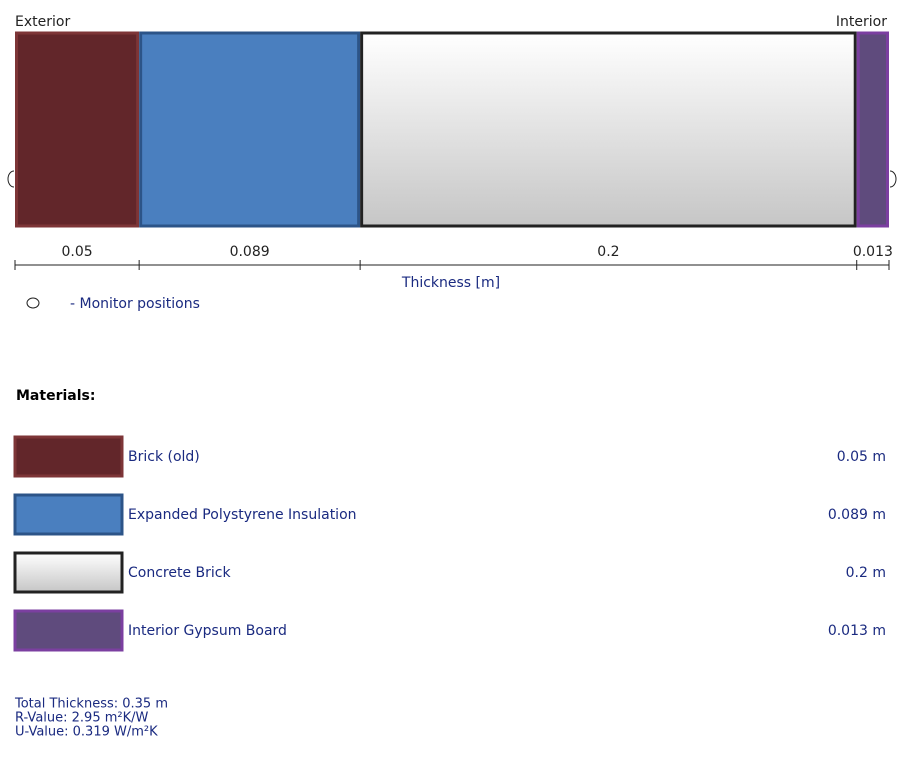 The height and width of the screenshot is (763, 904). Describe the element at coordinates (76, 252) in the screenshot. I see `thickness-label: 0.05` at that location.